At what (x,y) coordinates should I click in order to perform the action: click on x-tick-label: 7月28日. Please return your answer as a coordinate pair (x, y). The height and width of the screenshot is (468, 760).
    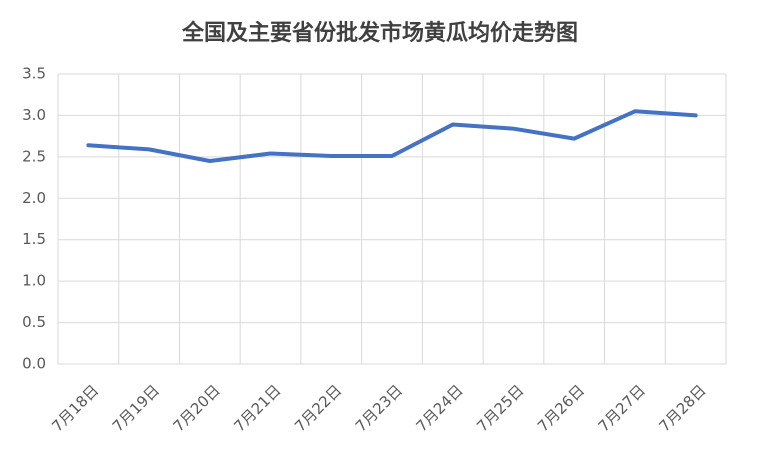
    Looking at the image, I should click on (682, 408).